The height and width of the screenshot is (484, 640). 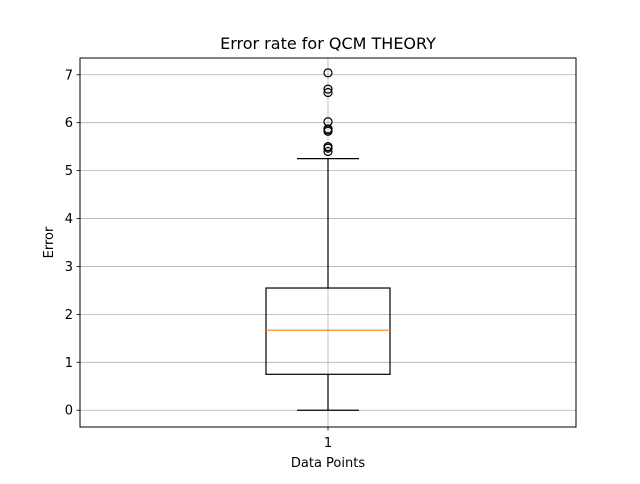 What do you see at coordinates (328, 331) in the screenshot?
I see `iqr-box` at bounding box center [328, 331].